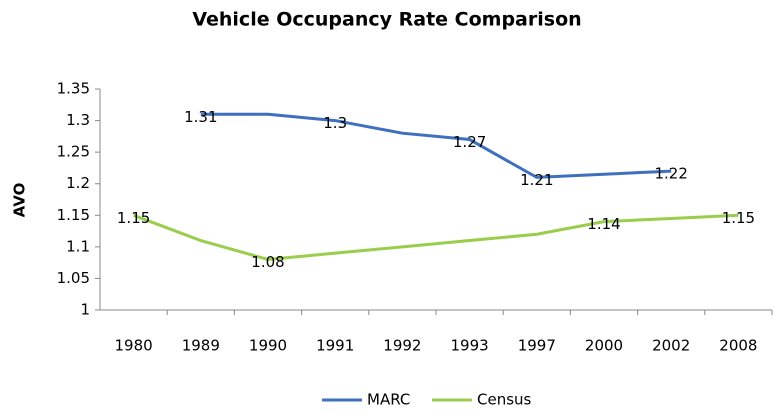 The height and width of the screenshot is (412, 774). I want to click on y-tick-label: 1.35, so click(73, 89).